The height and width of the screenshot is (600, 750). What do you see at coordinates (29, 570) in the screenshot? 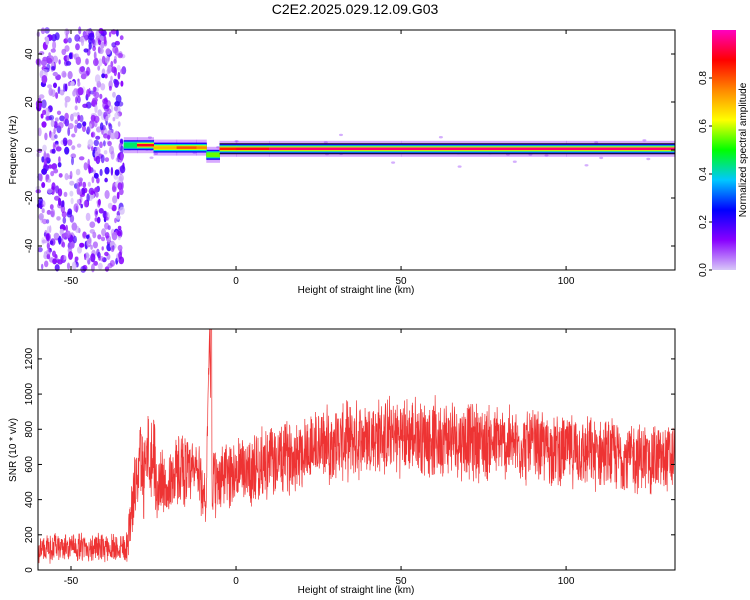
I see `y-tick-label: 0` at bounding box center [29, 570].